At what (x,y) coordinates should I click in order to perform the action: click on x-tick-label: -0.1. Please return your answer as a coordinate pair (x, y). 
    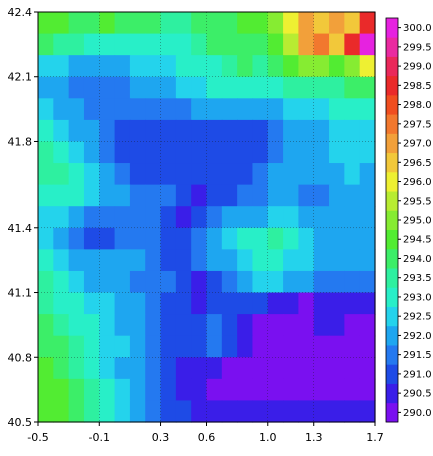
    Looking at the image, I should click on (99, 437).